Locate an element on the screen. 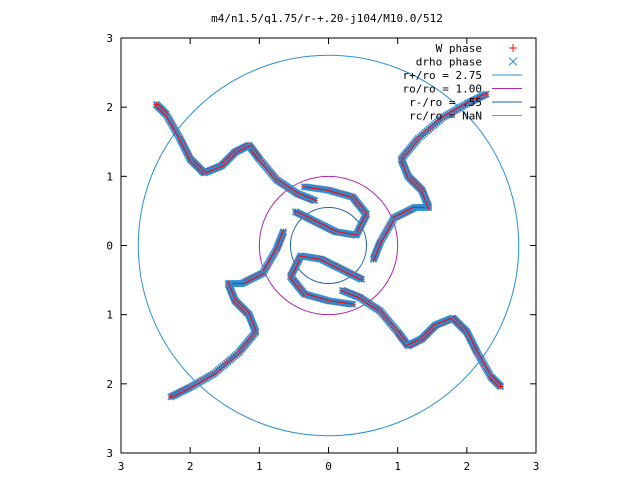 Image resolution: width=640 pixels, height=480 pixels. legend-label: r+/ro = 2.75 is located at coordinates (442, 75).